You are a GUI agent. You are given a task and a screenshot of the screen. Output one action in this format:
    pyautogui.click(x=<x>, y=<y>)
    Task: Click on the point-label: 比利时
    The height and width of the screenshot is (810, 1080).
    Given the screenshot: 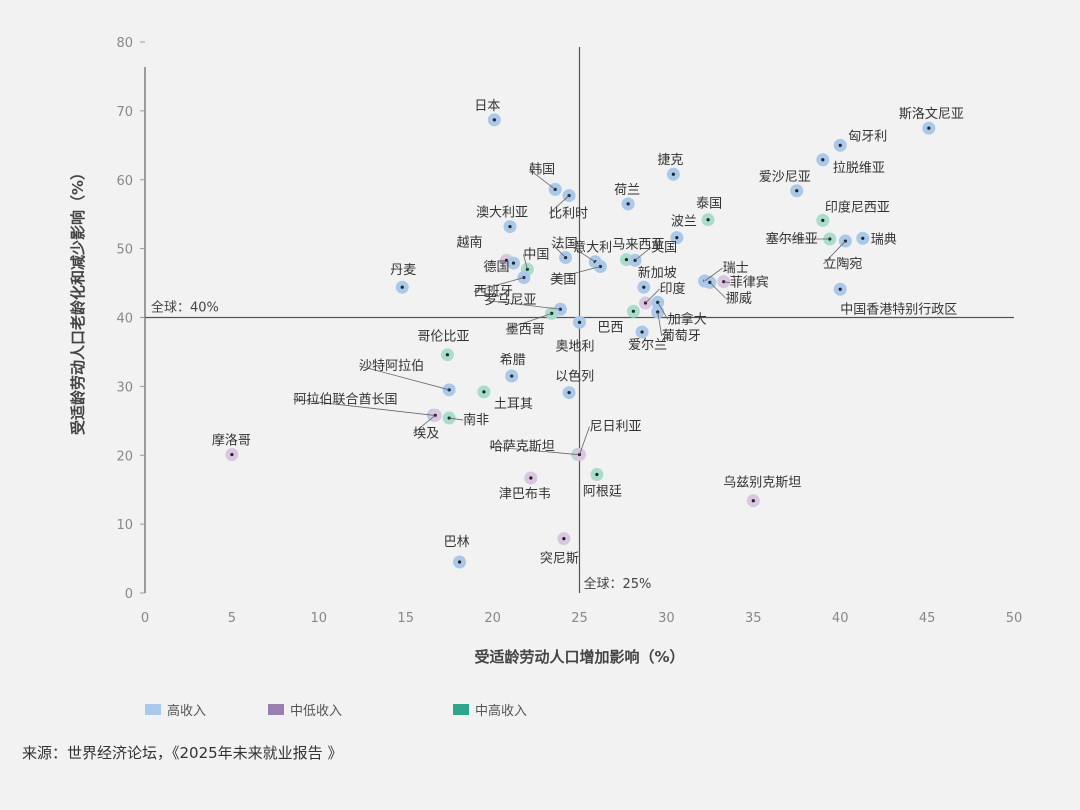 What is the action you would take?
    pyautogui.click(x=568, y=214)
    